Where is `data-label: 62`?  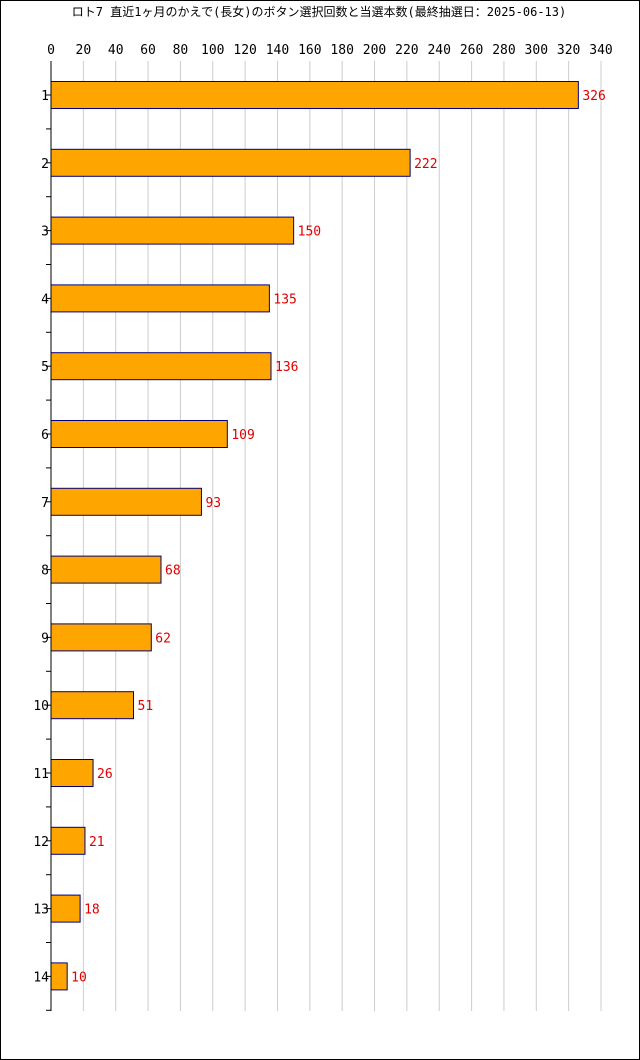
data-label: 62 is located at coordinates (163, 638).